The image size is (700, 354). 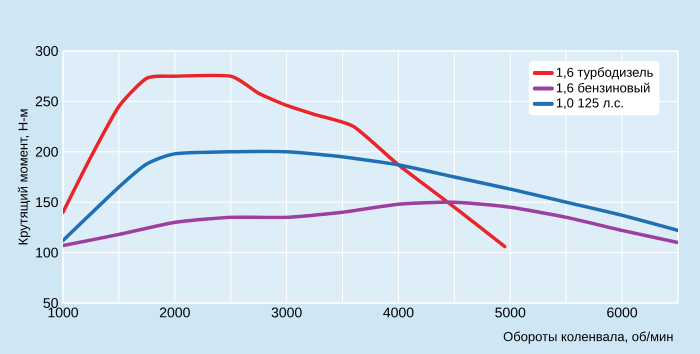 What do you see at coordinates (603, 88) in the screenshot?
I see `legend-label: 1,6 бензиновый` at bounding box center [603, 88].